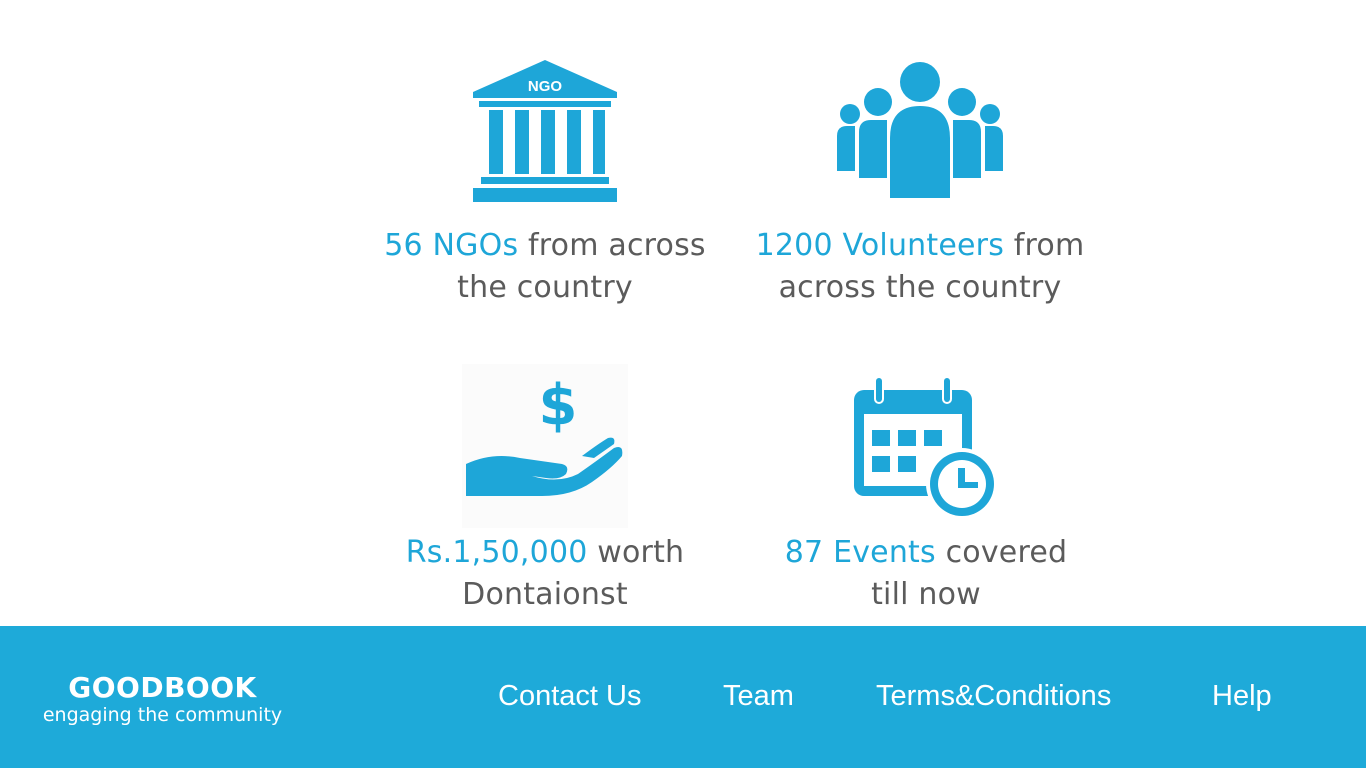 Image resolution: width=1366 pixels, height=768 pixels. What do you see at coordinates (636, 552) in the screenshot?
I see `stat-text: worth` at bounding box center [636, 552].